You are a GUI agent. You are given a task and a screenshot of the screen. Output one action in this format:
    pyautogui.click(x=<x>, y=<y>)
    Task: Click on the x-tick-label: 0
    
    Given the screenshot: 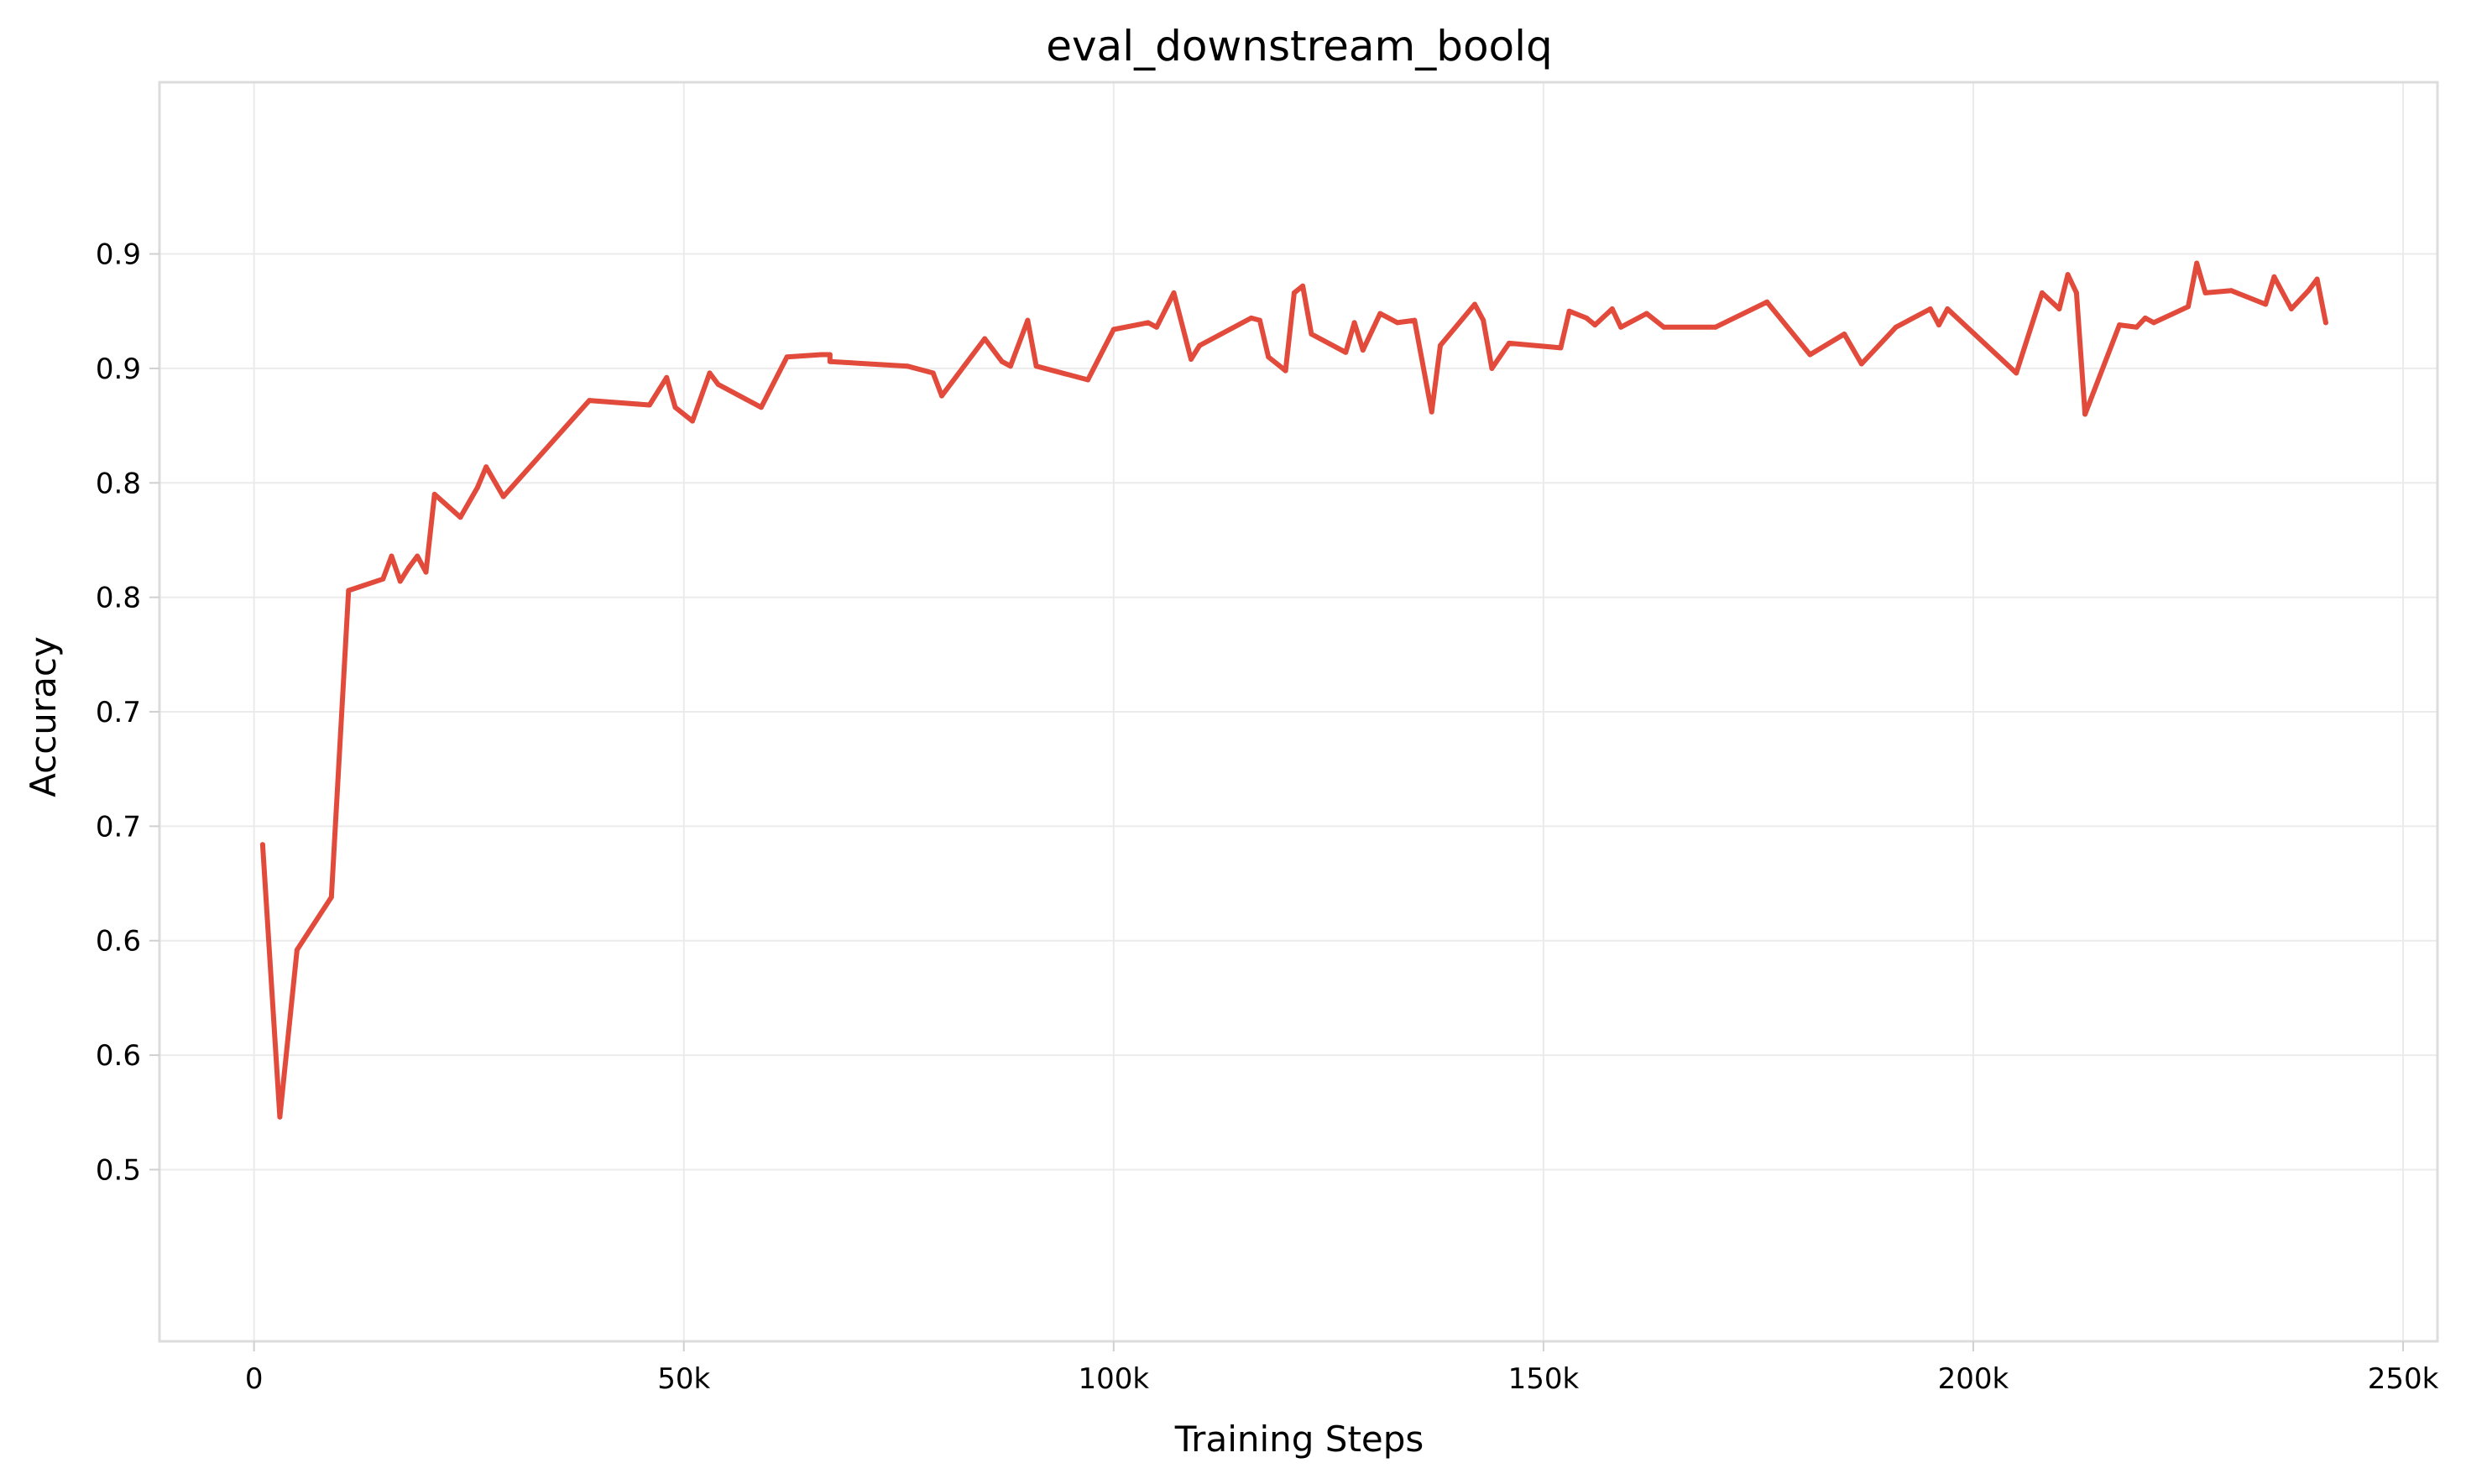 What is the action you would take?
    pyautogui.click(x=254, y=1379)
    